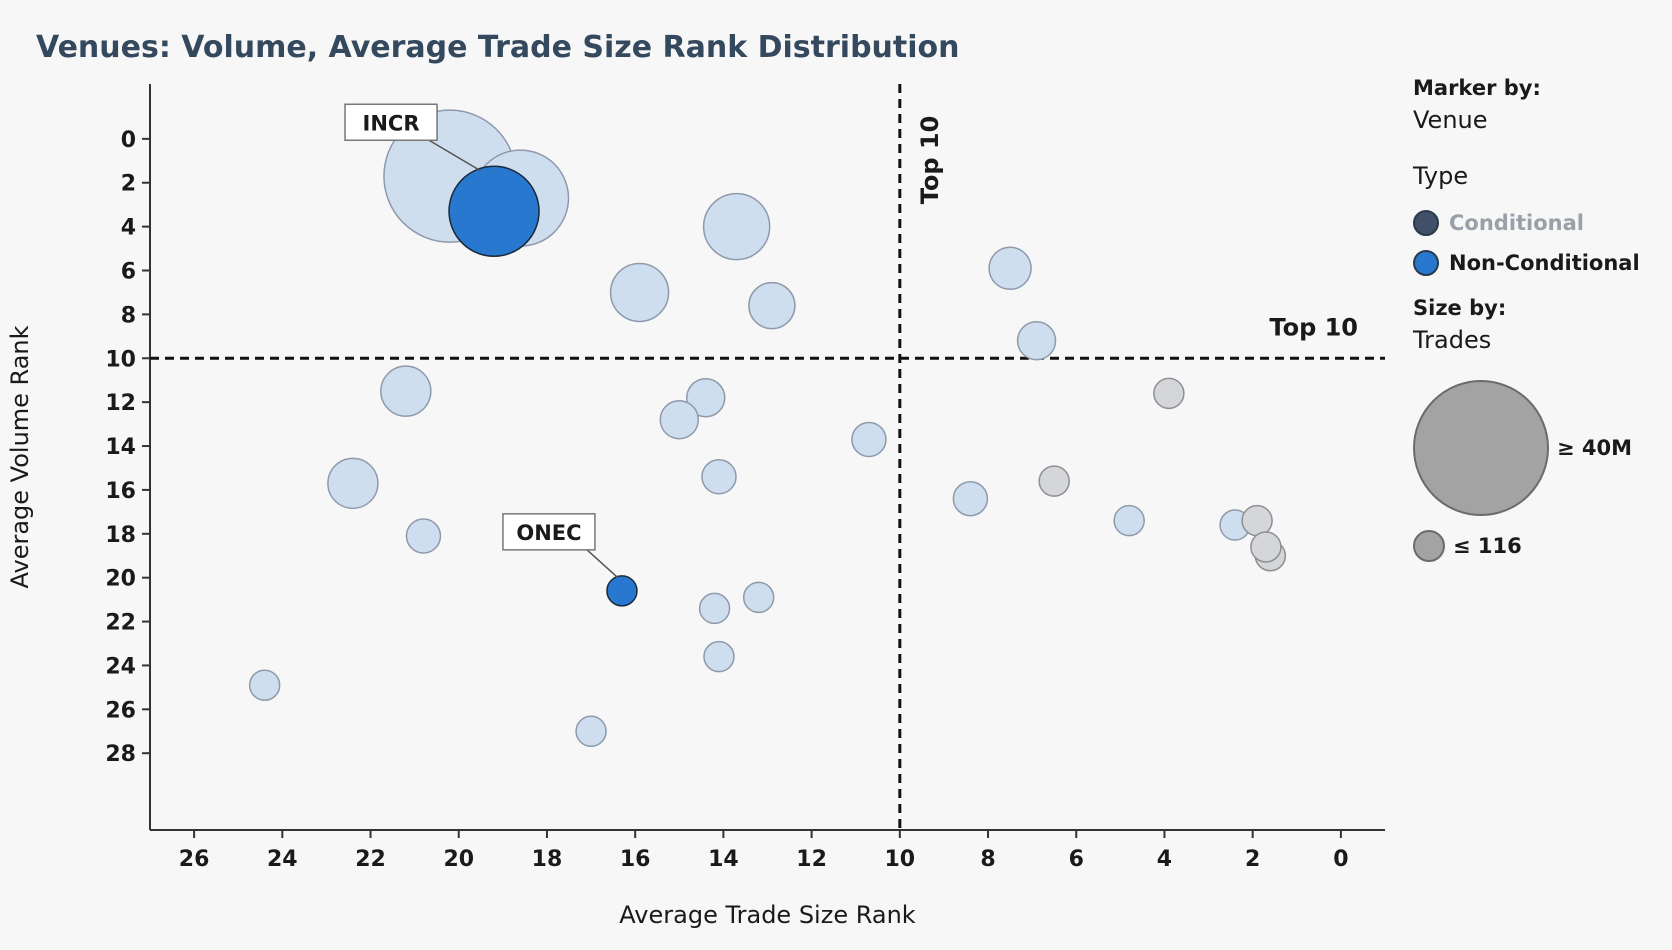 Image resolution: width=1672 pixels, height=950 pixels. What do you see at coordinates (1340, 859) in the screenshot?
I see `x-tick-label: 0` at bounding box center [1340, 859].